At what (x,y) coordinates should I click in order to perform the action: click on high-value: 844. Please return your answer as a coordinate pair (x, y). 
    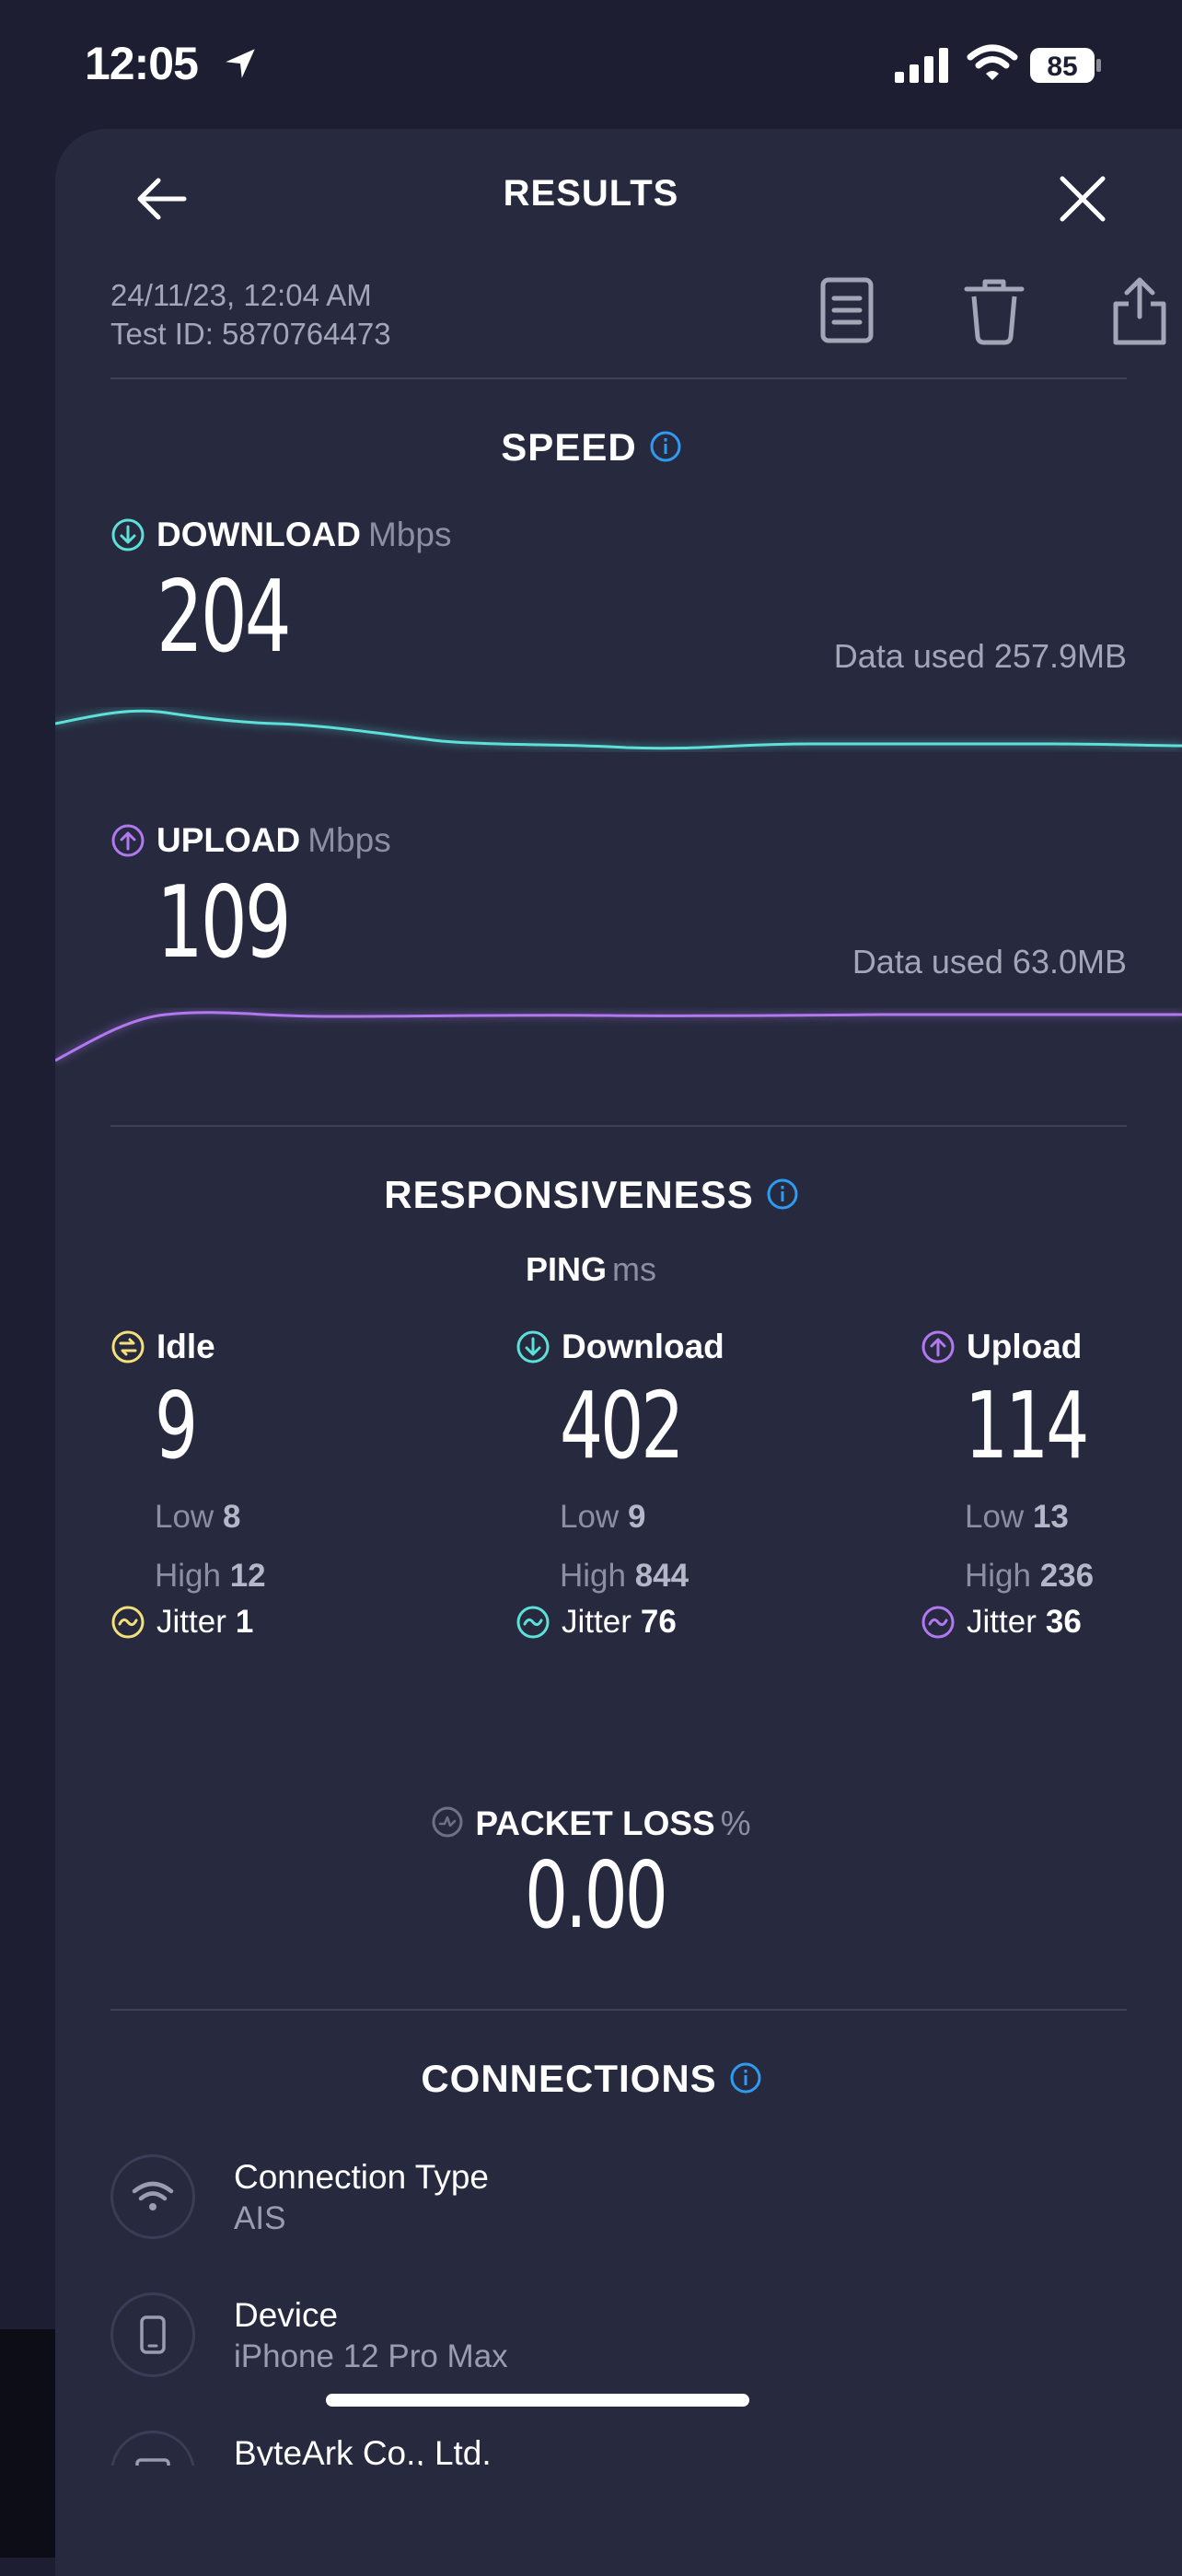
    Looking at the image, I should click on (662, 1576).